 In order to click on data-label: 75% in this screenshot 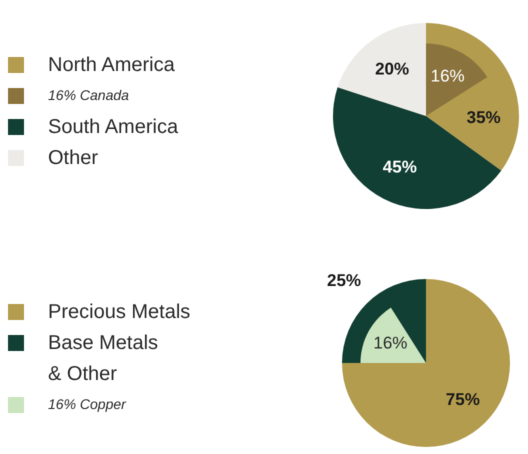, I will do `click(463, 399)`.